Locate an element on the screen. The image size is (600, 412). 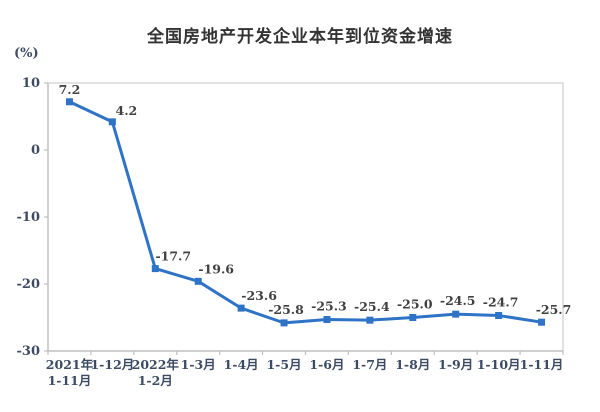
data-point-label: -19.6 is located at coordinates (216, 268).